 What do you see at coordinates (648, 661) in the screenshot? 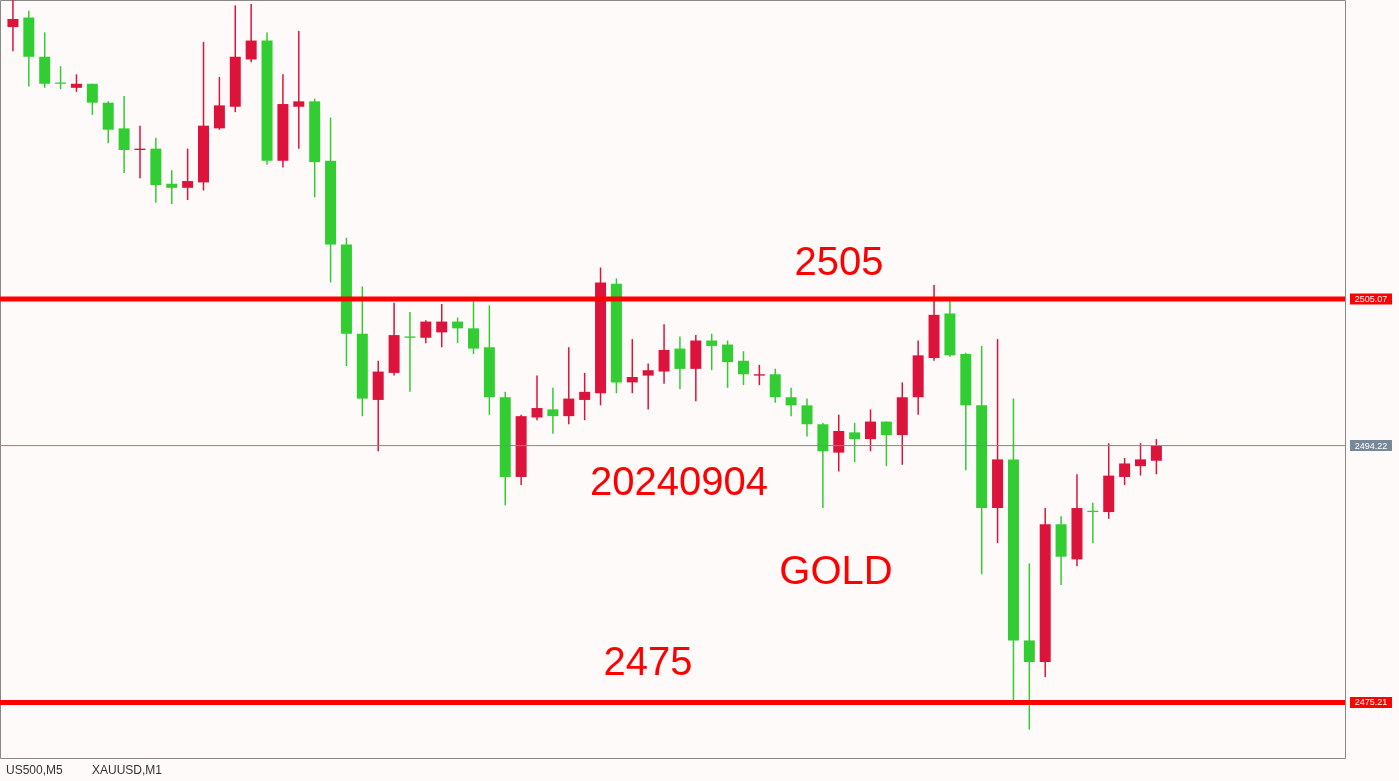
I see `annotation: 2475` at bounding box center [648, 661].